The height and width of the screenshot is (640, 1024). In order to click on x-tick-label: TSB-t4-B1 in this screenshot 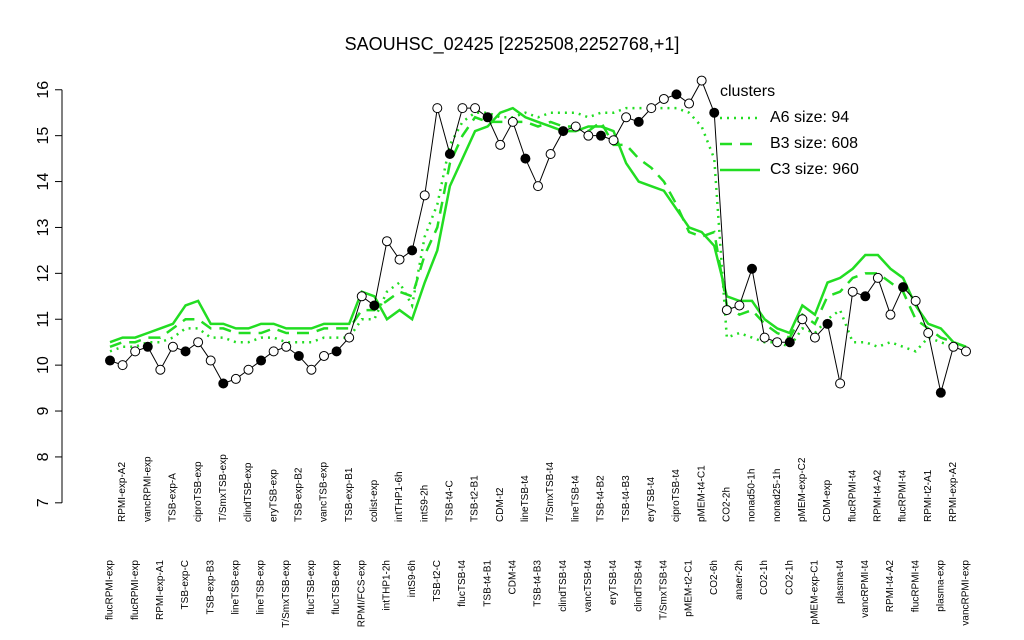, I will do `click(487, 583)`.